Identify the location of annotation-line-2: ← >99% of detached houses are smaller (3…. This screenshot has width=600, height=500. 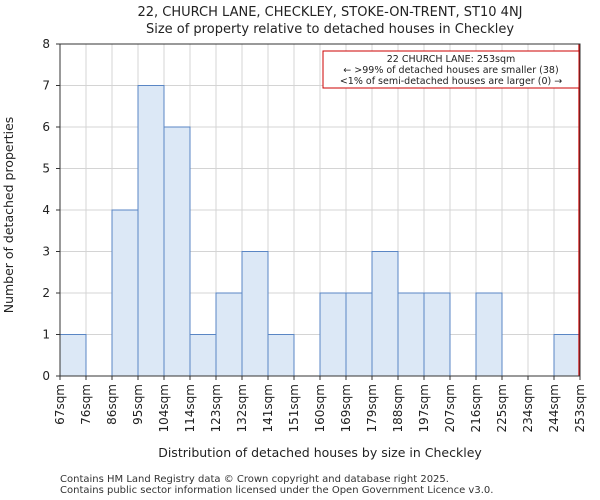
(450, 70).